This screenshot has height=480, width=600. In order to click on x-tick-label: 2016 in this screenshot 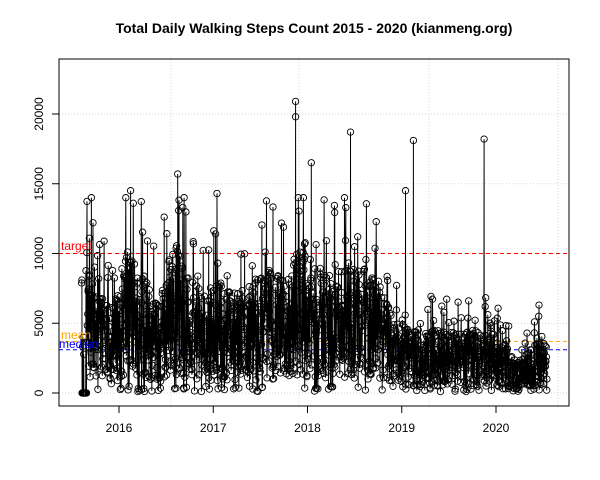, I will do `click(119, 428)`.